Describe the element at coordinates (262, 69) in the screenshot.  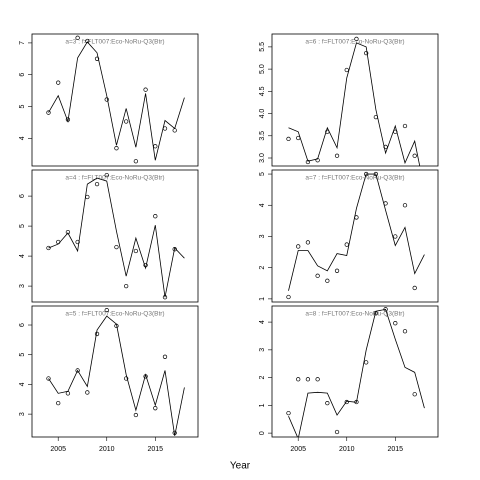
I see `y-tick-label: 5.0` at that location.